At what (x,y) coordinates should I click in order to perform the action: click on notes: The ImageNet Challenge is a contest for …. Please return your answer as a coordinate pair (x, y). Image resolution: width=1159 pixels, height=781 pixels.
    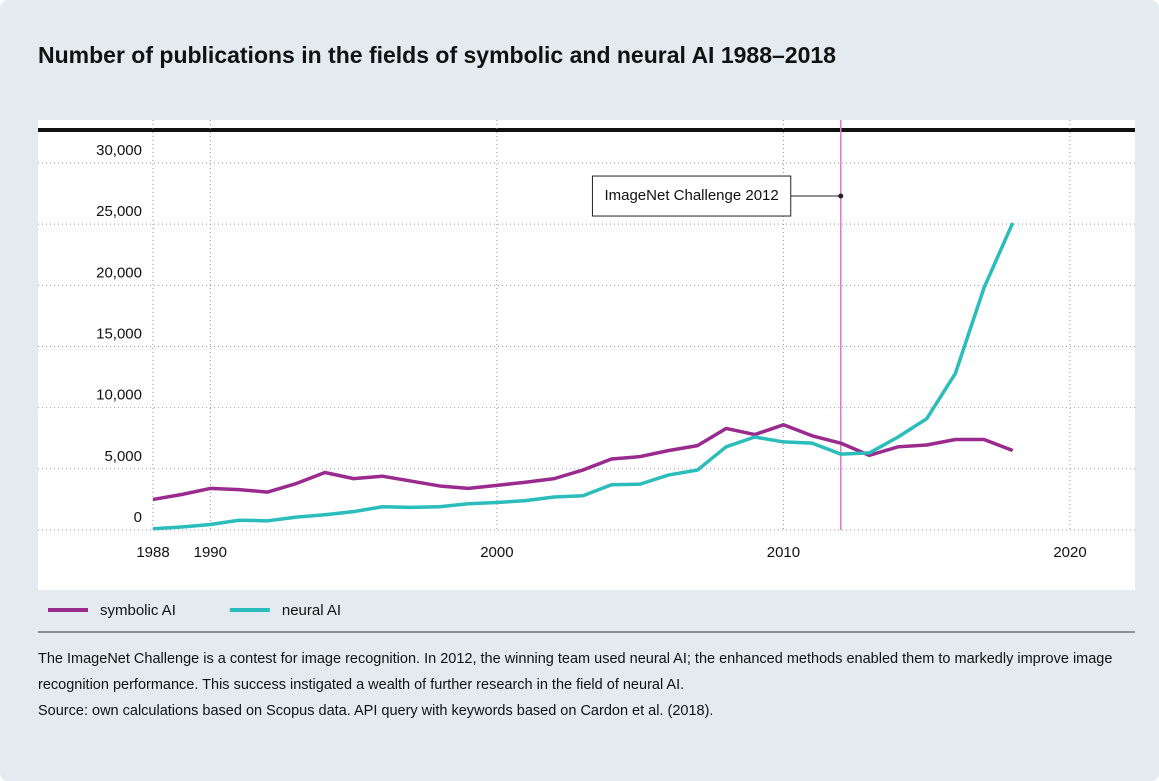
    Looking at the image, I should click on (583, 685).